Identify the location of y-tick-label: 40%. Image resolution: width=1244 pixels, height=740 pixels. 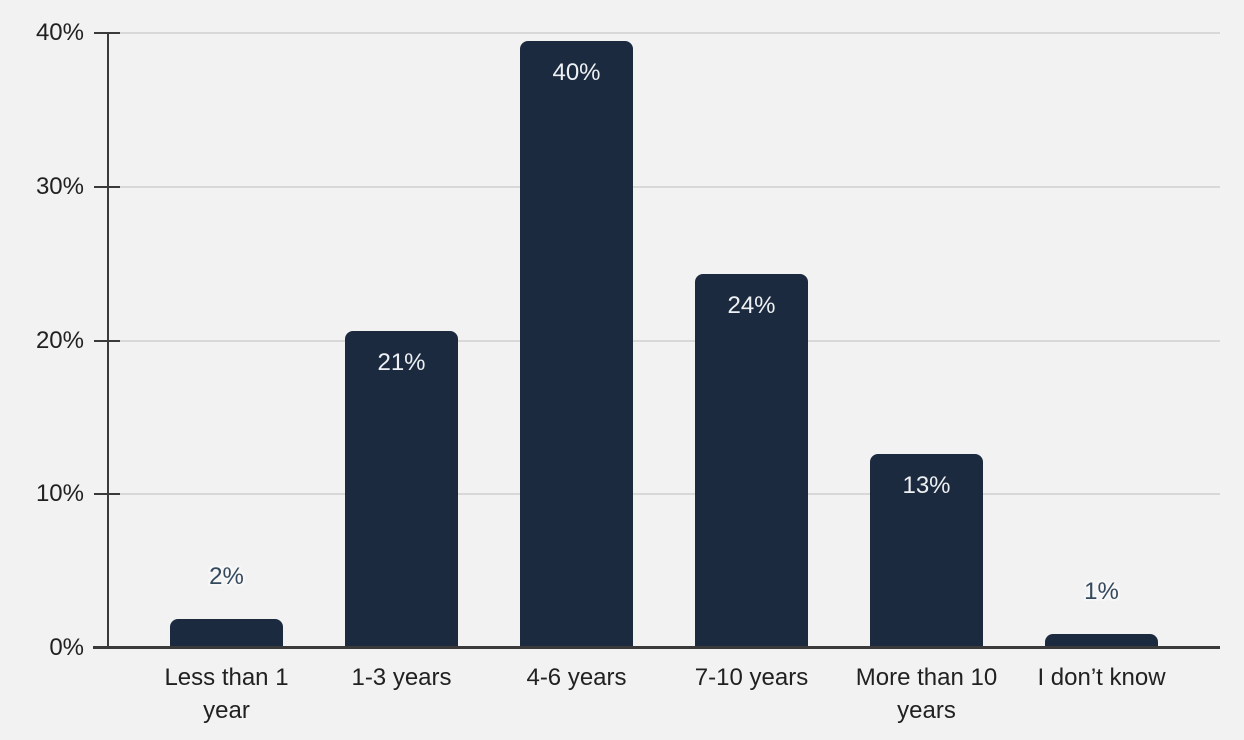
(59, 32).